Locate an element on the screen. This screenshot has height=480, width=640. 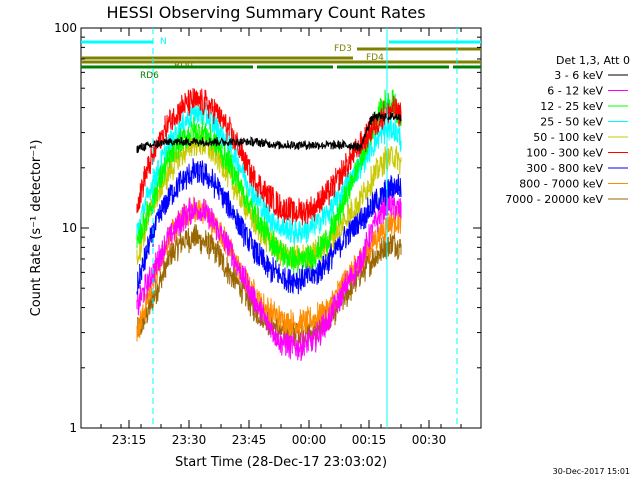
x-tick-label: 00:15 is located at coordinates (369, 440).